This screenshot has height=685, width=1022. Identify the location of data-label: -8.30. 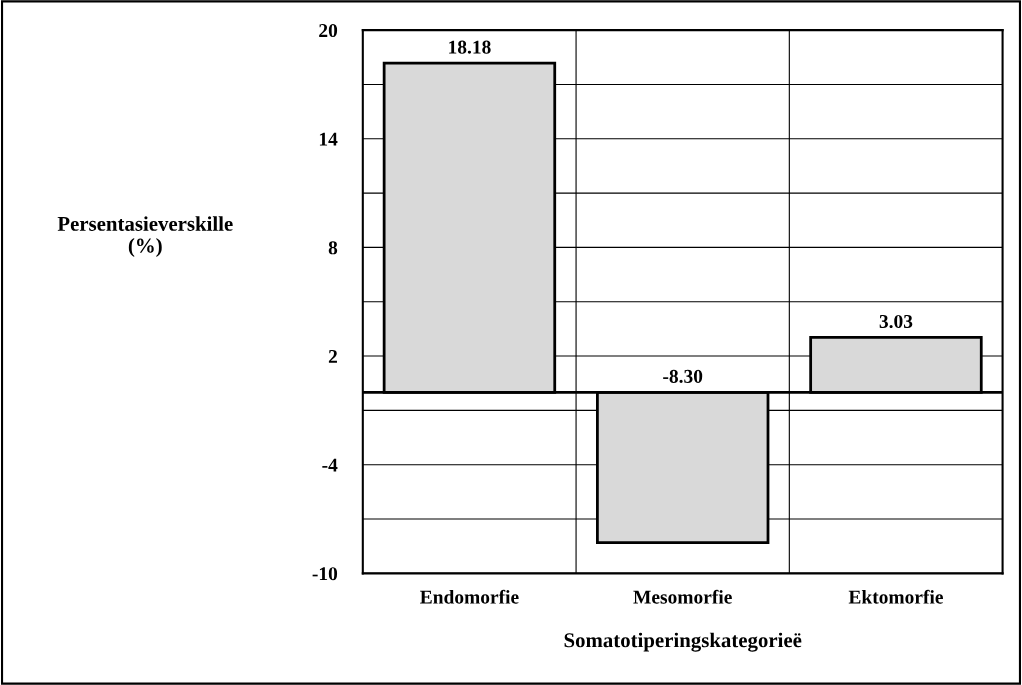
(683, 376).